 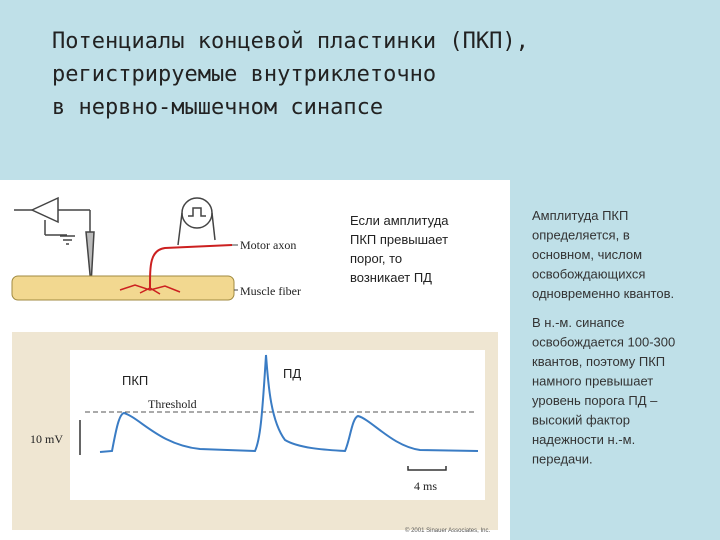 What do you see at coordinates (598, 361) in the screenshot?
I see `side-line: квантов, поэтому ПКП` at bounding box center [598, 361].